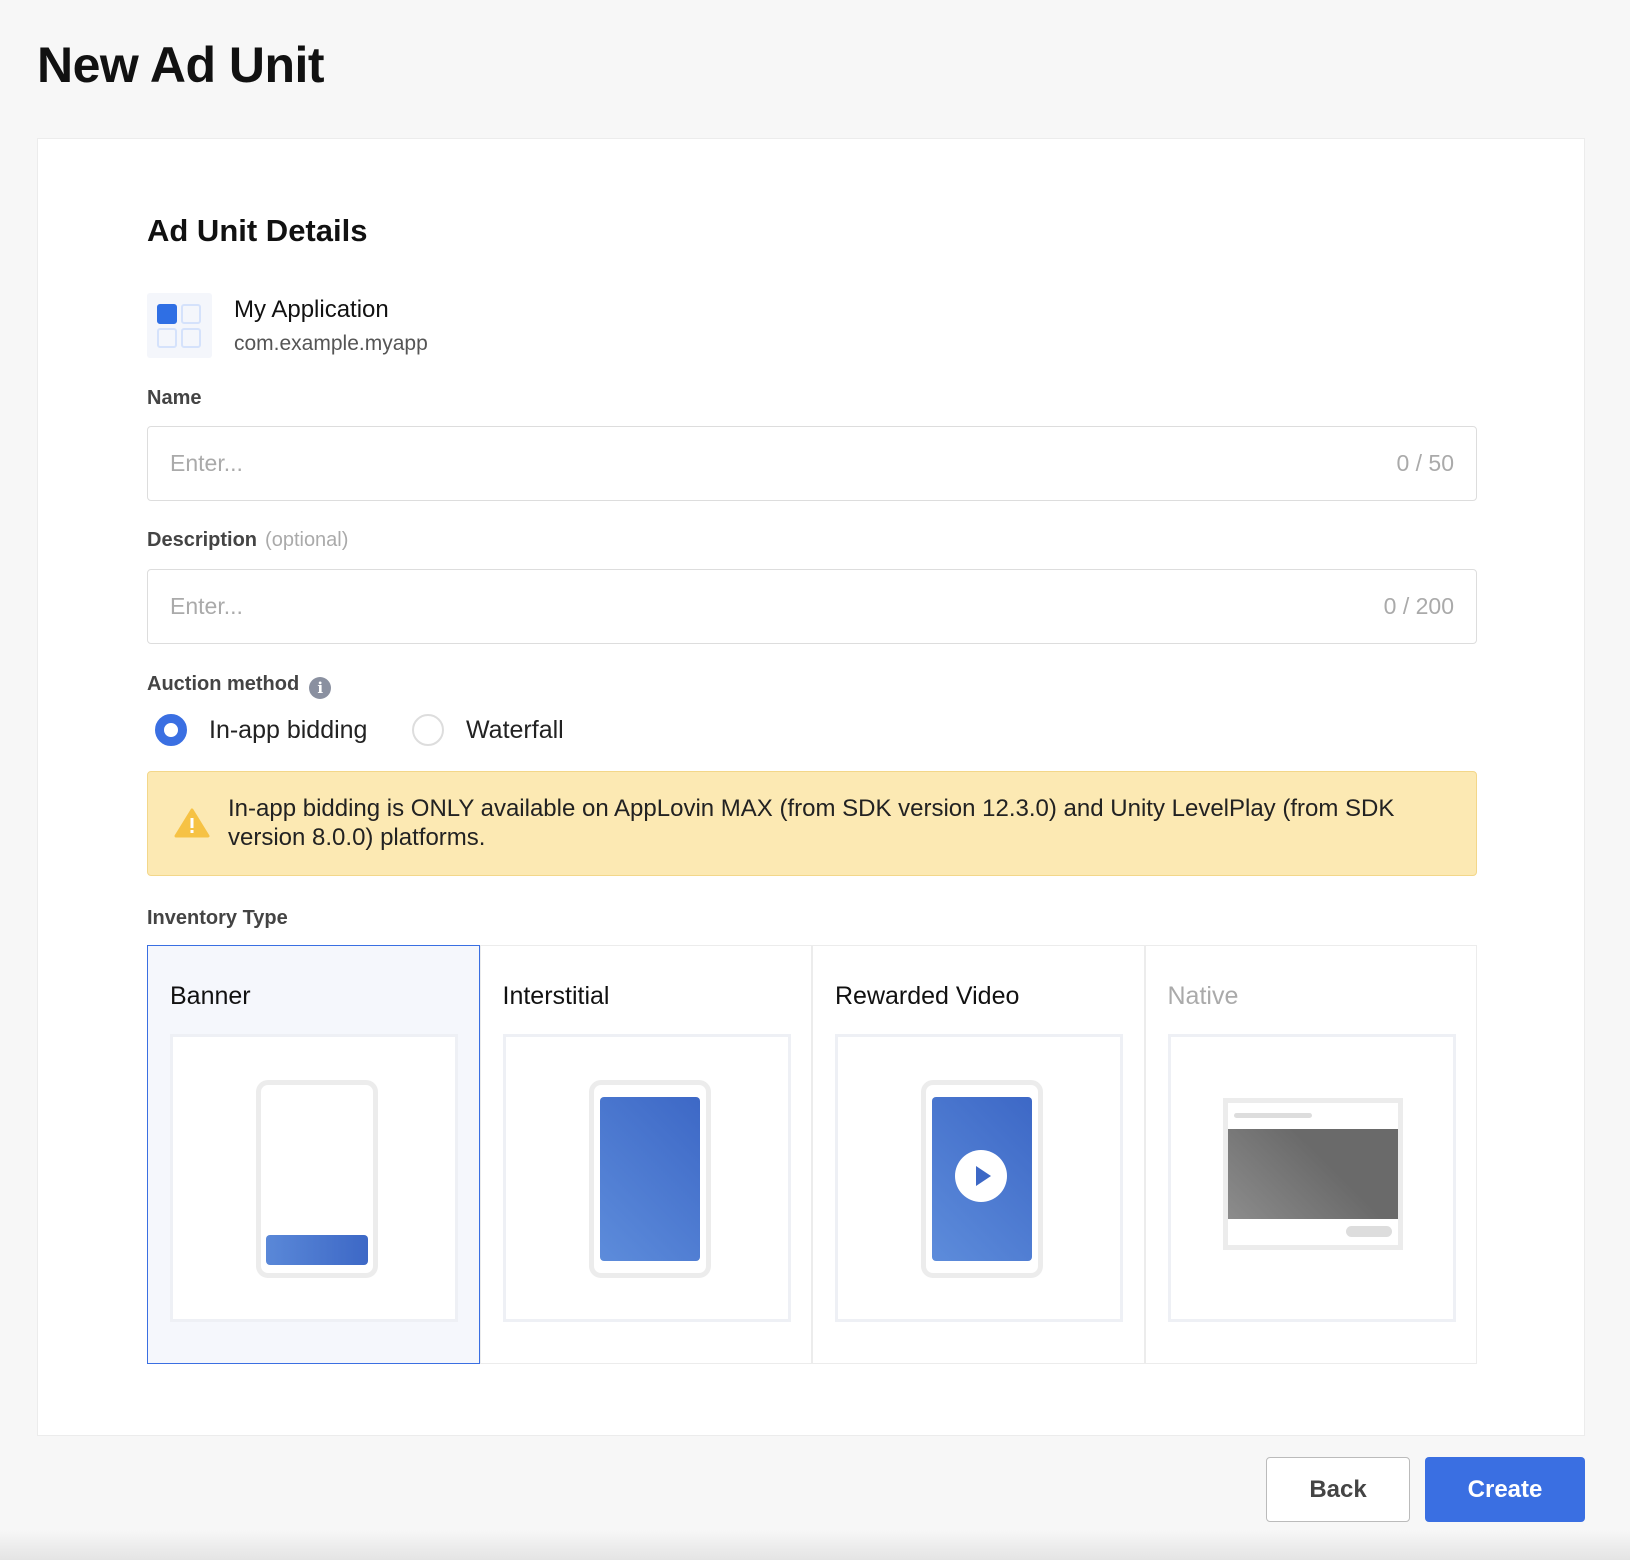 Image resolution: width=1630 pixels, height=1560 pixels. I want to click on optional-hint: (optional), so click(307, 540).